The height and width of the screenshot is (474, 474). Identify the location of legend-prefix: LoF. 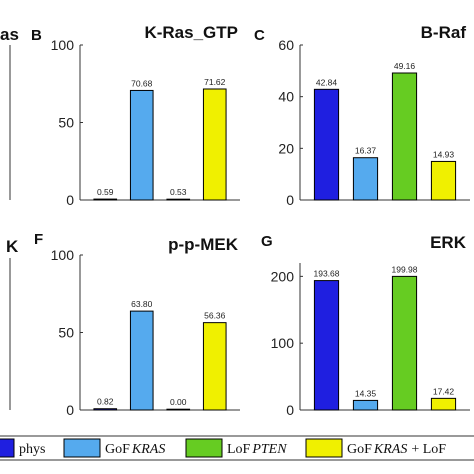
(239, 449).